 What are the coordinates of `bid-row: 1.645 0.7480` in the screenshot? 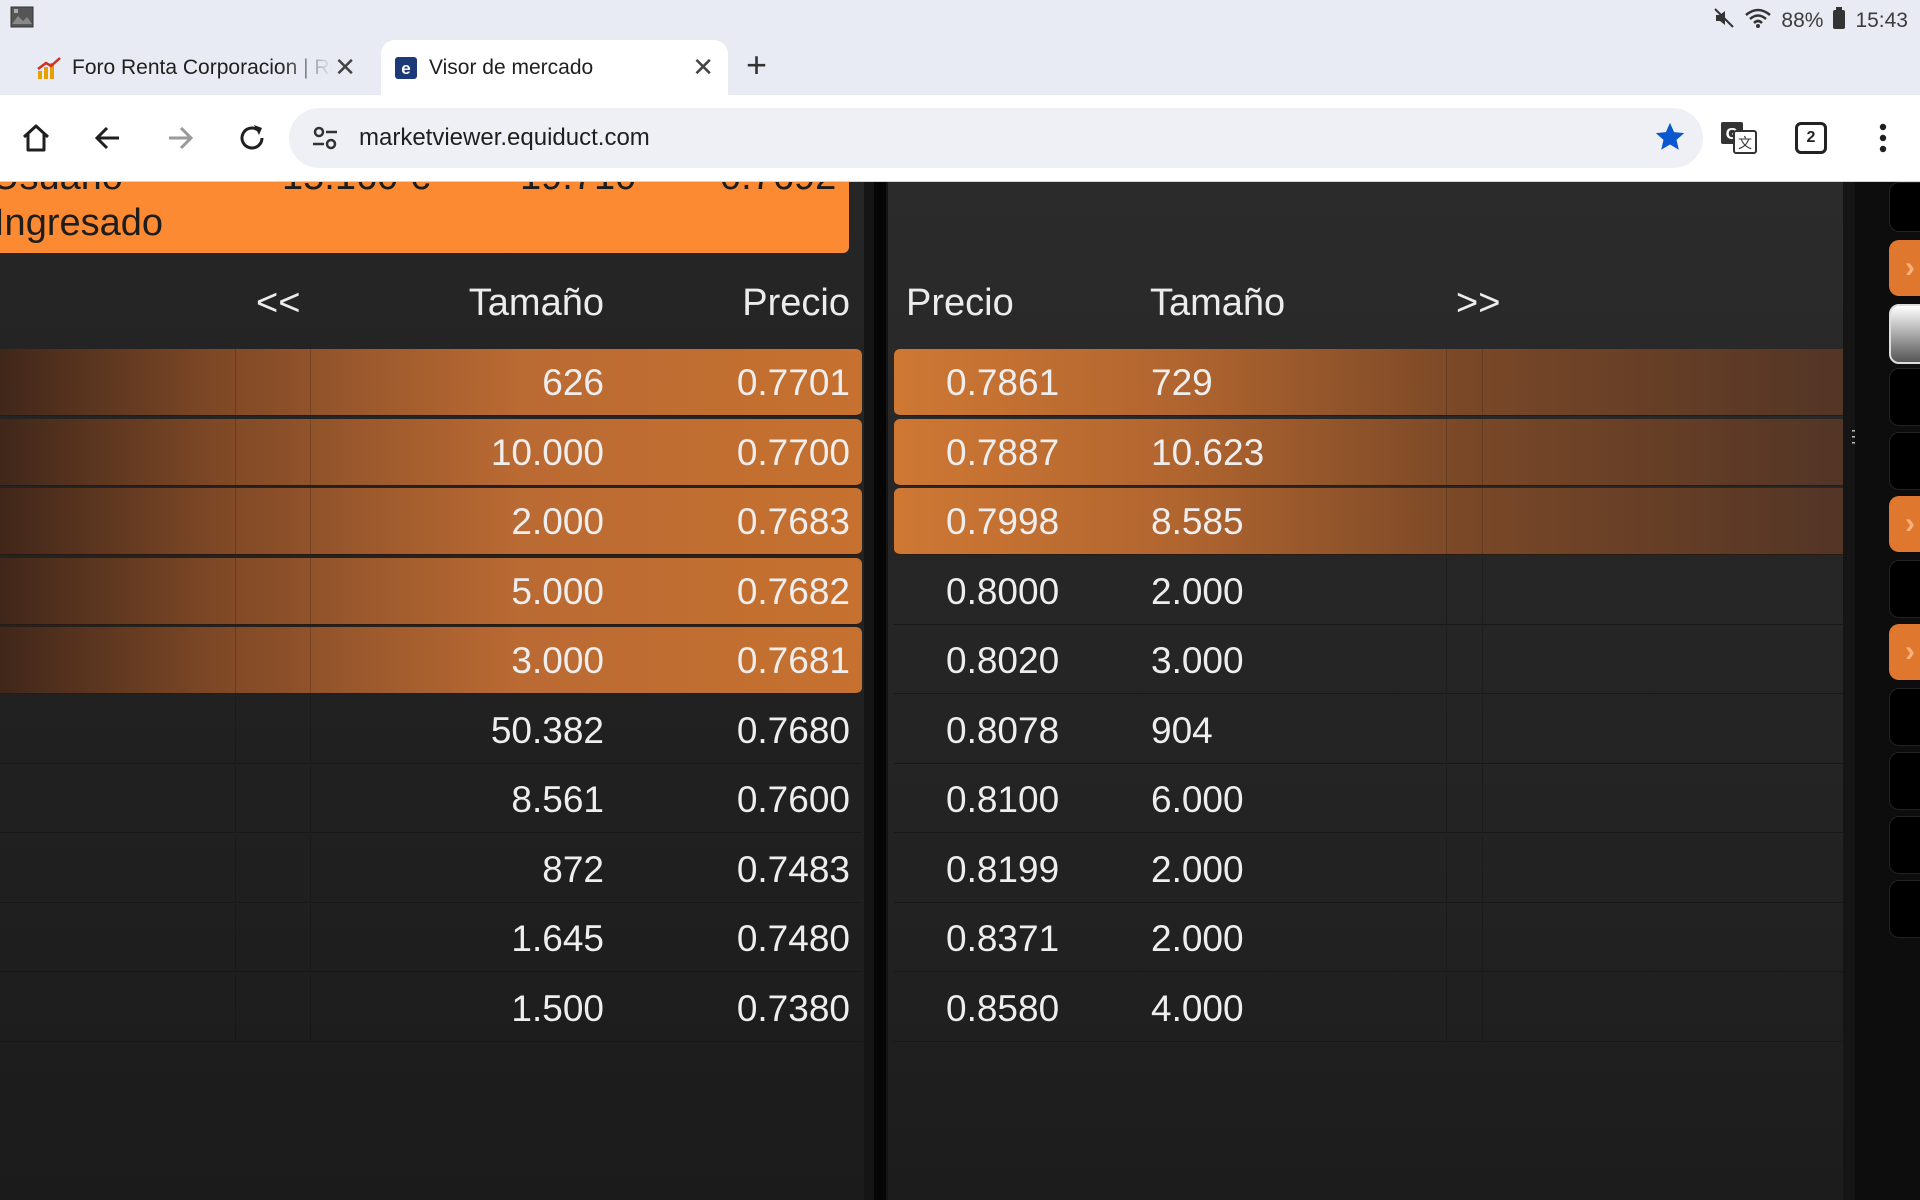 It's located at (431, 938).